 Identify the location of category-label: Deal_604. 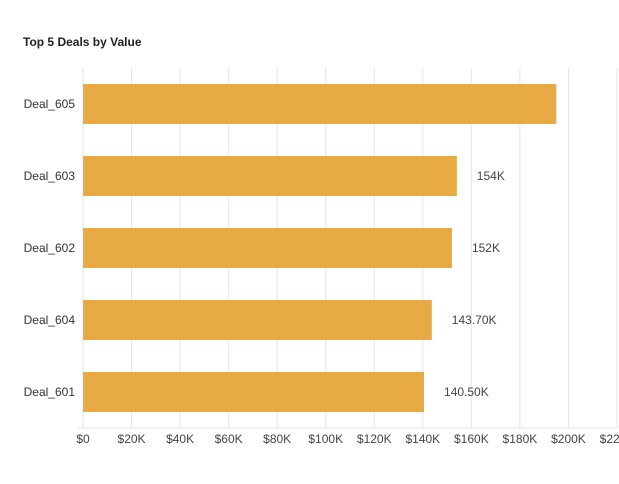
(50, 320).